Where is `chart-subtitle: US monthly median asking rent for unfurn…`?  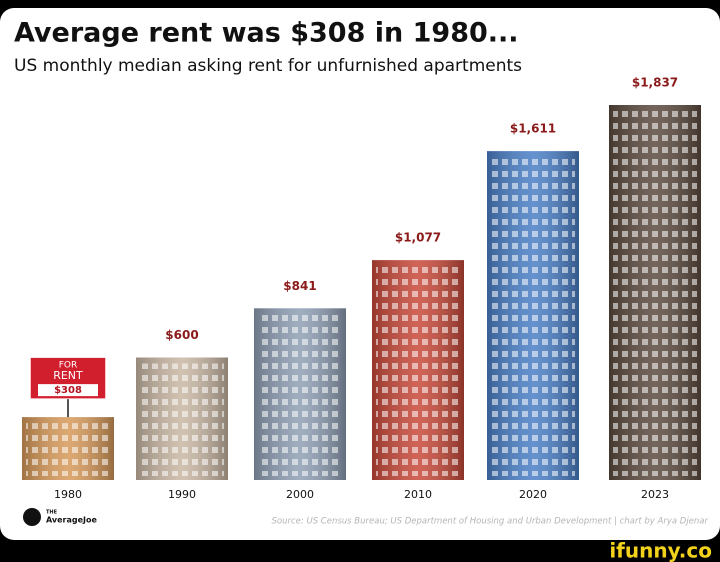
chart-subtitle: US monthly median asking rent for unfurn… is located at coordinates (268, 66).